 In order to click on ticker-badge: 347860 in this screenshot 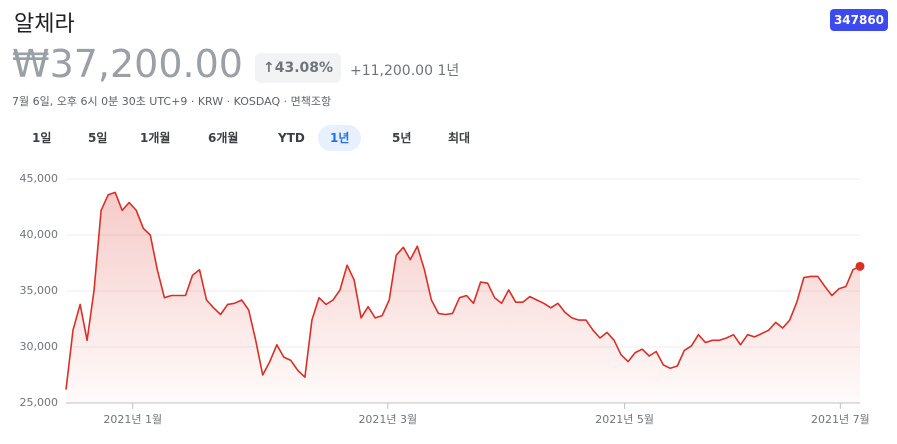, I will do `click(859, 20)`.